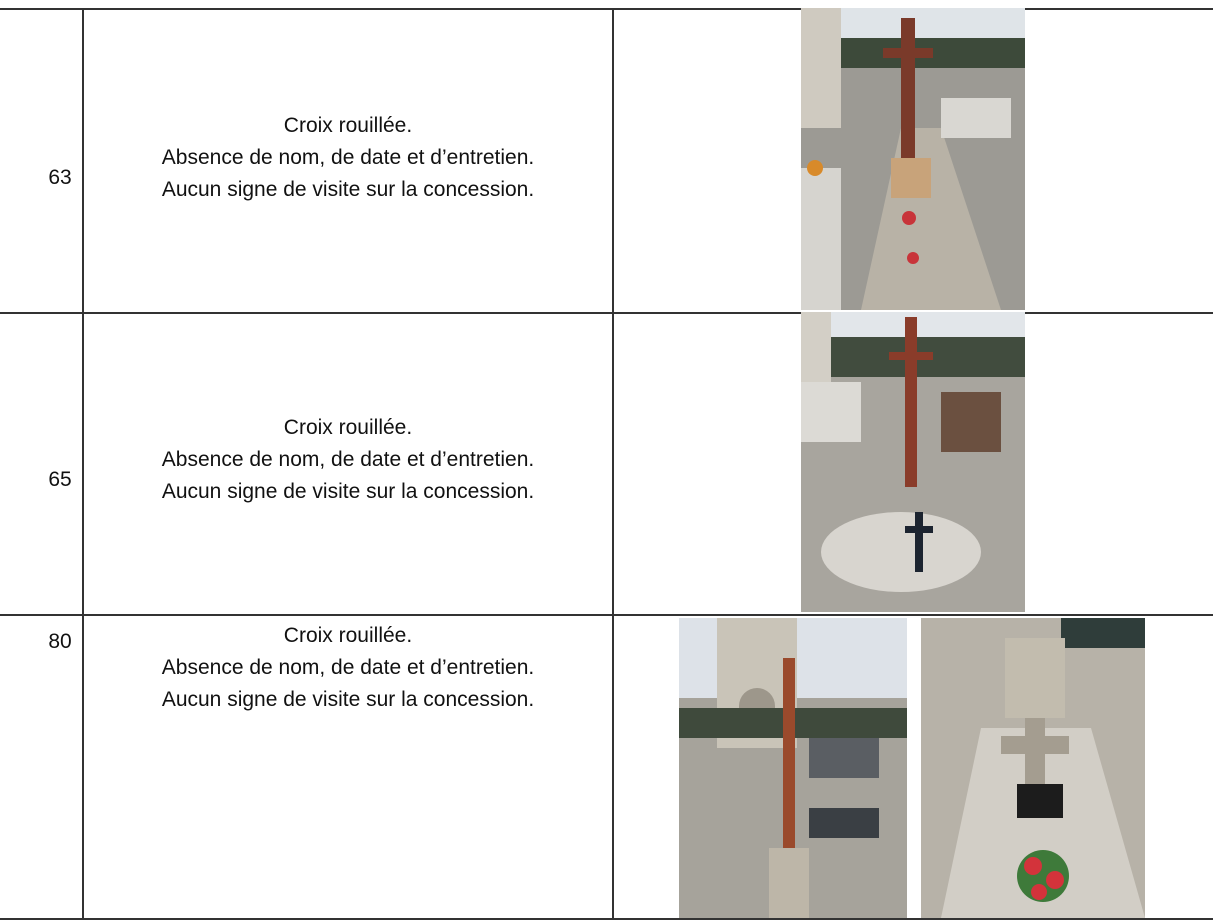 This screenshot has height=924, width=1213. Describe the element at coordinates (60, 177) in the screenshot. I see `row-number: 63` at that location.